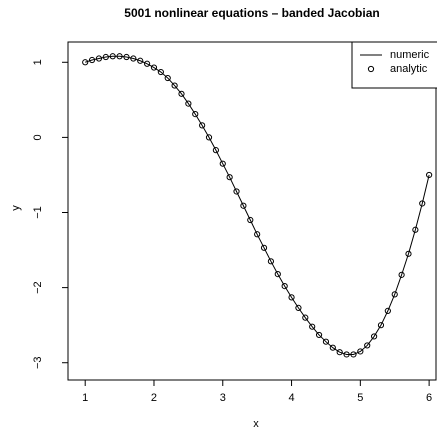  I want to click on x-tick-label: 5, so click(360, 398).